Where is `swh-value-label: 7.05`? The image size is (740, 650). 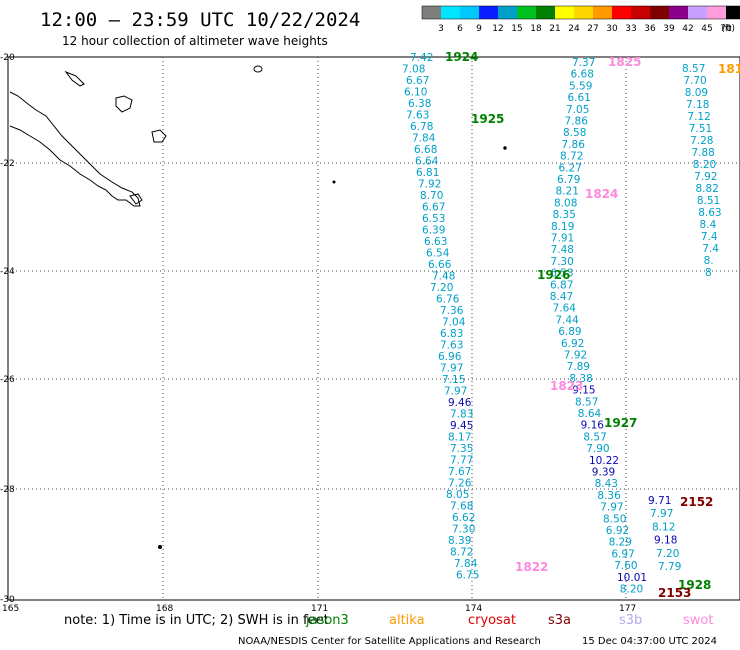 swh-value-label: 7.05 is located at coordinates (577, 110).